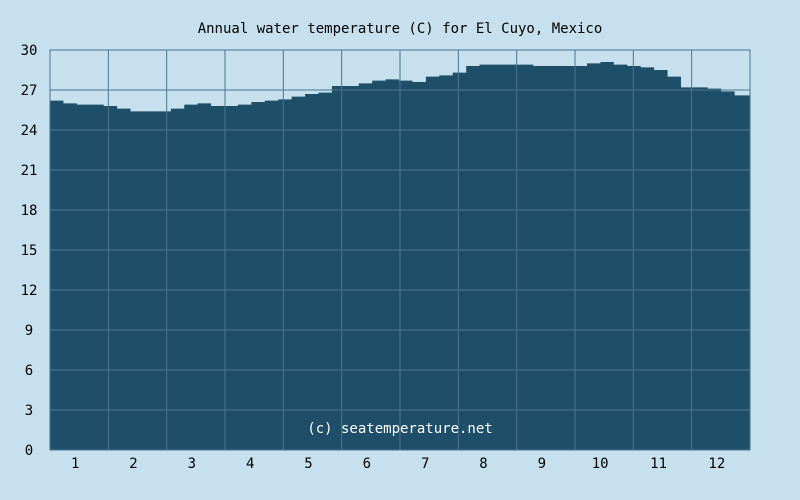  Describe the element at coordinates (308, 464) in the screenshot. I see `x-tick-label: 5` at that location.